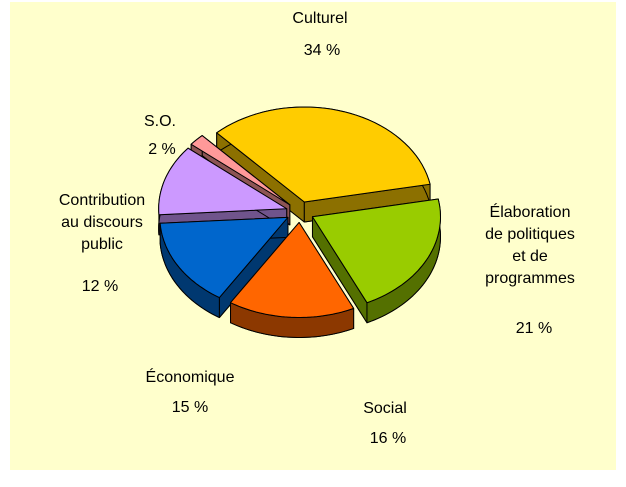 The height and width of the screenshot is (487, 626). What do you see at coordinates (385, 408) in the screenshot?
I see `slice-label: Social` at bounding box center [385, 408].